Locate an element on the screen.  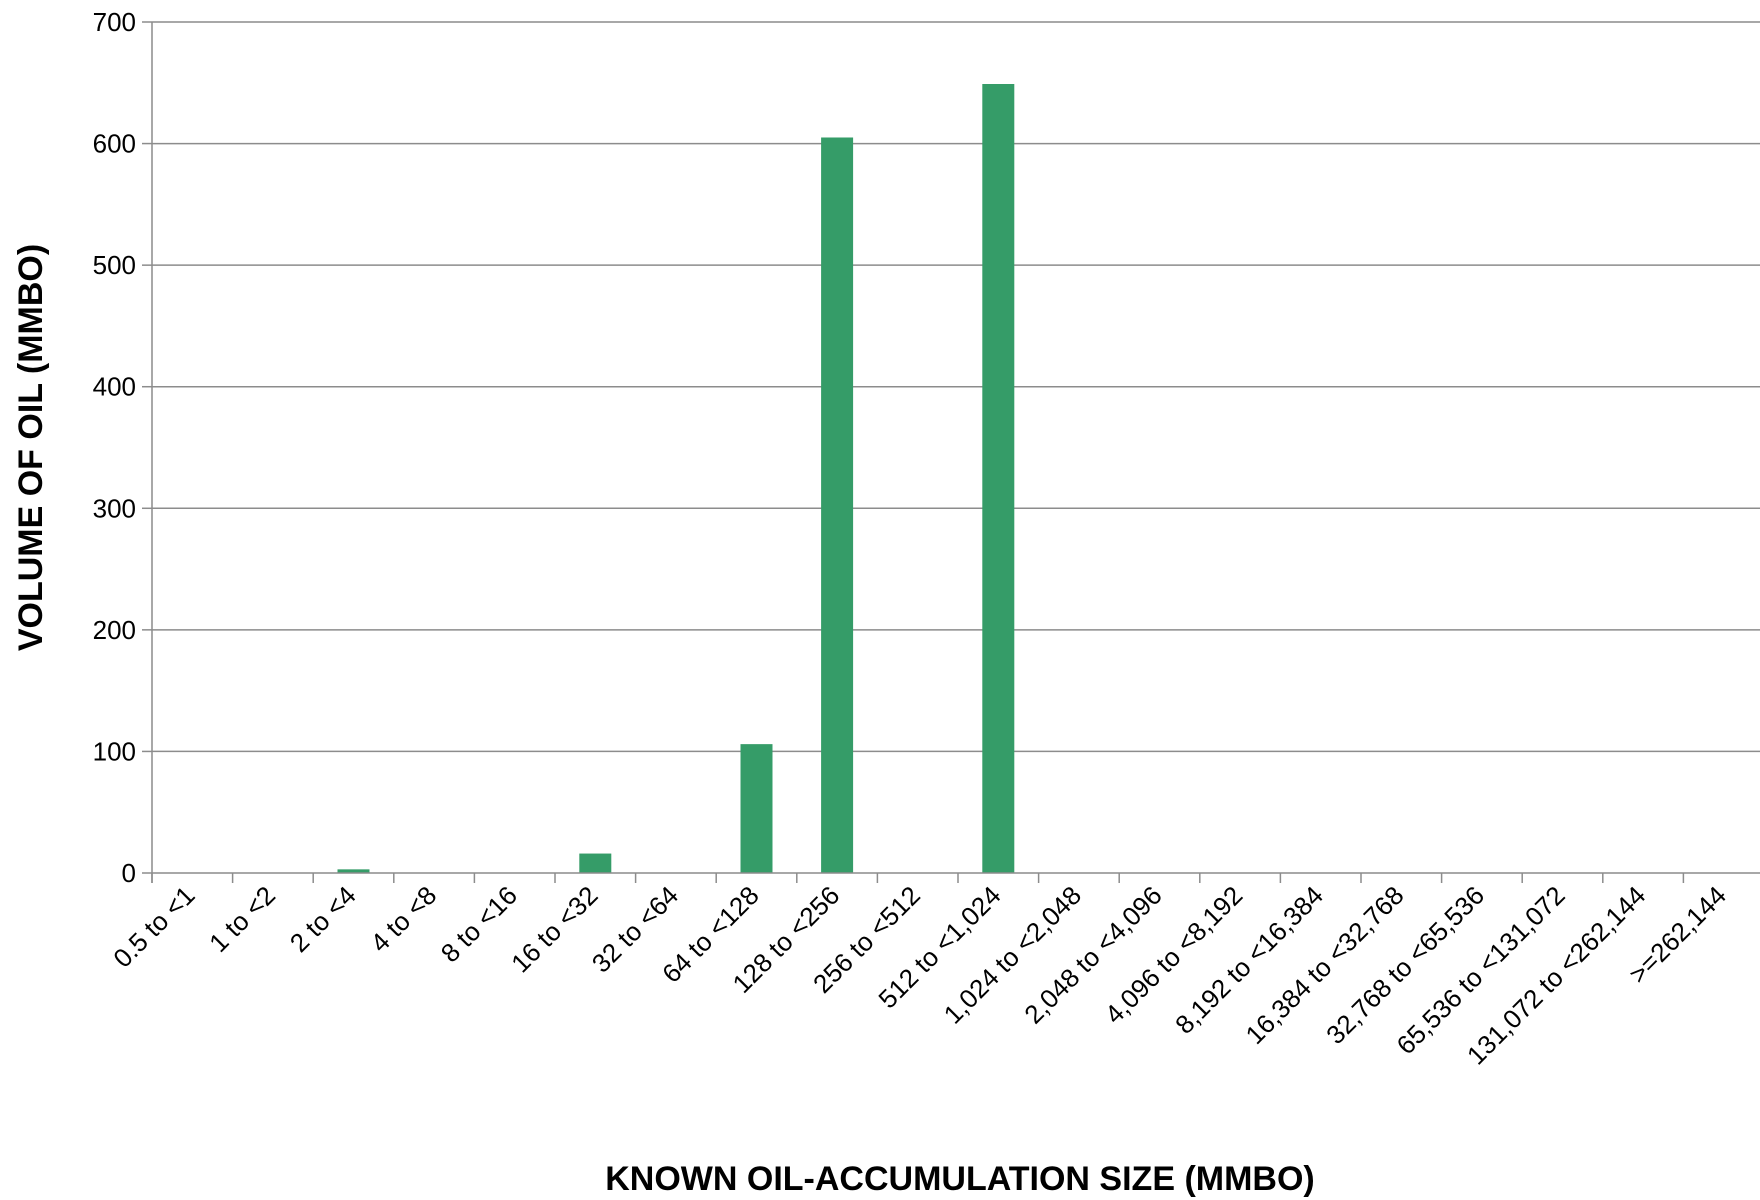
x-tick-label: 1,024 to <2,048 is located at coordinates (1013, 955).